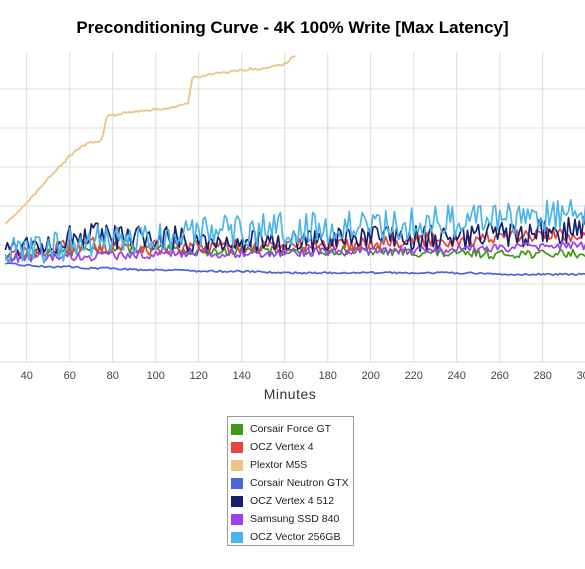 This screenshot has height=569, width=585. Describe the element at coordinates (295, 519) in the screenshot. I see `legend-label: Samsung SSD 840` at that location.